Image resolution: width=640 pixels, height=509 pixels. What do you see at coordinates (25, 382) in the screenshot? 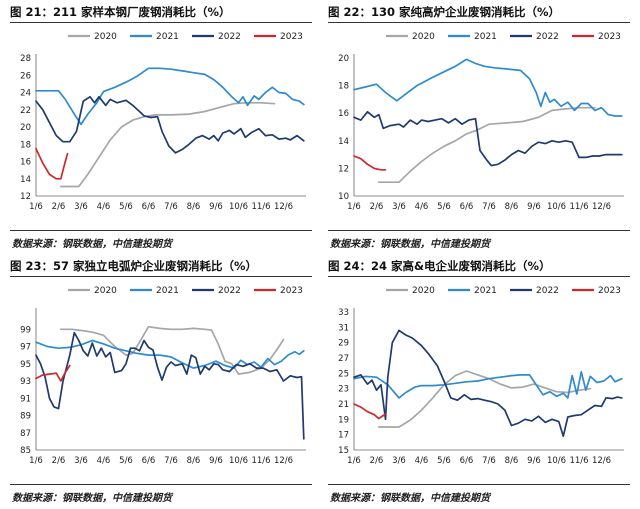
I see `y-tick-label: 93` at bounding box center [25, 382].